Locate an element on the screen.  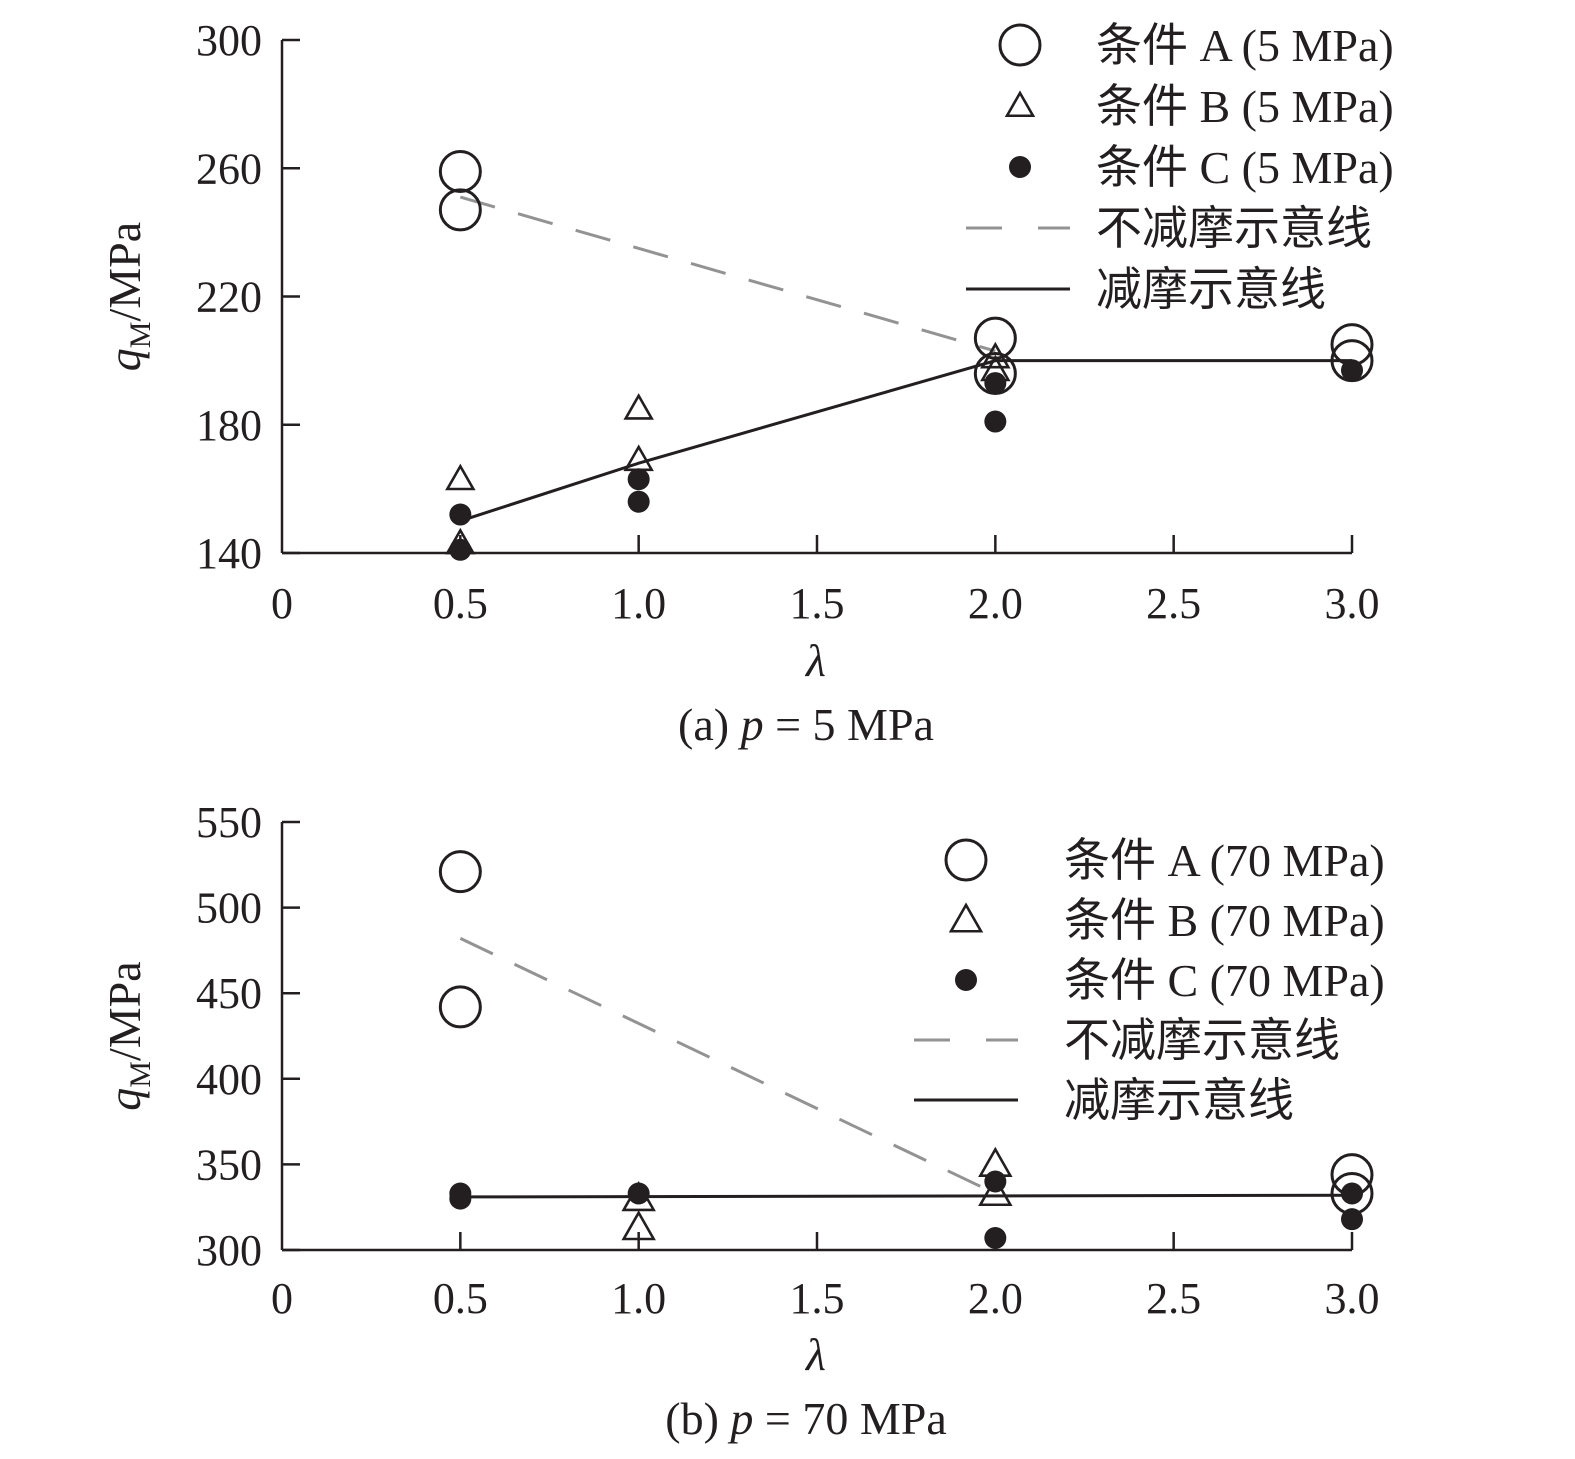
y-tick-label: 450 is located at coordinates (229, 993).